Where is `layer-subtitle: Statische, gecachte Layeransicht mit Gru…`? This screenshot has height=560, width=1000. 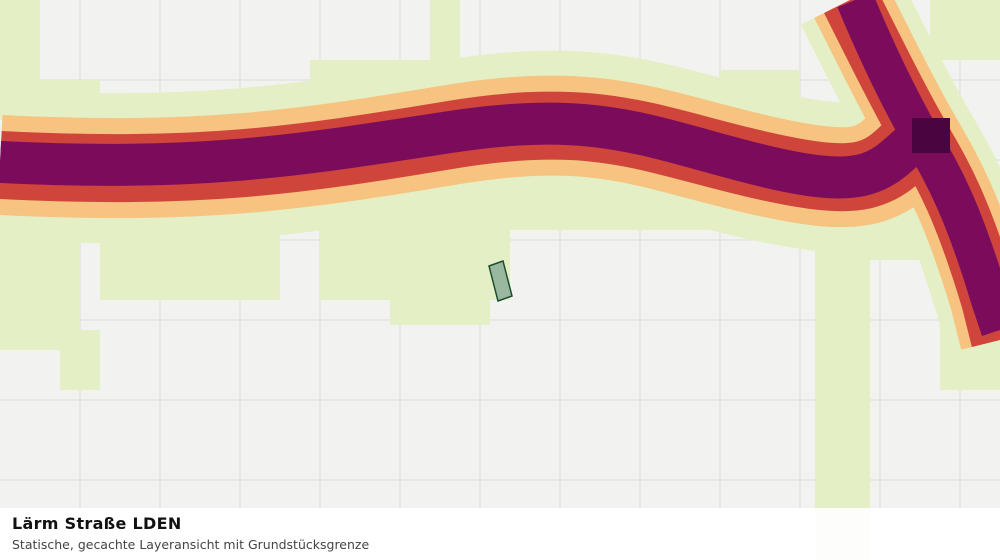
layer-subtitle: Statische, gecachte Layeransicht mit Gru… is located at coordinates (191, 544).